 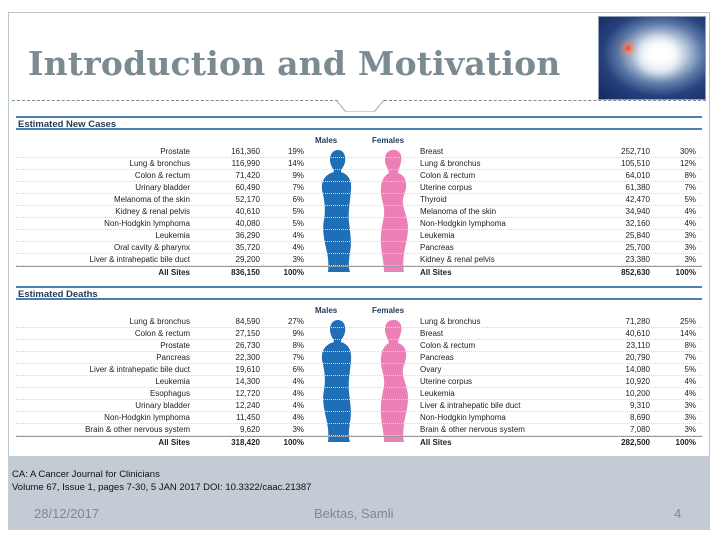 I want to click on female-percent-cell: 12%, so click(x=687, y=163).